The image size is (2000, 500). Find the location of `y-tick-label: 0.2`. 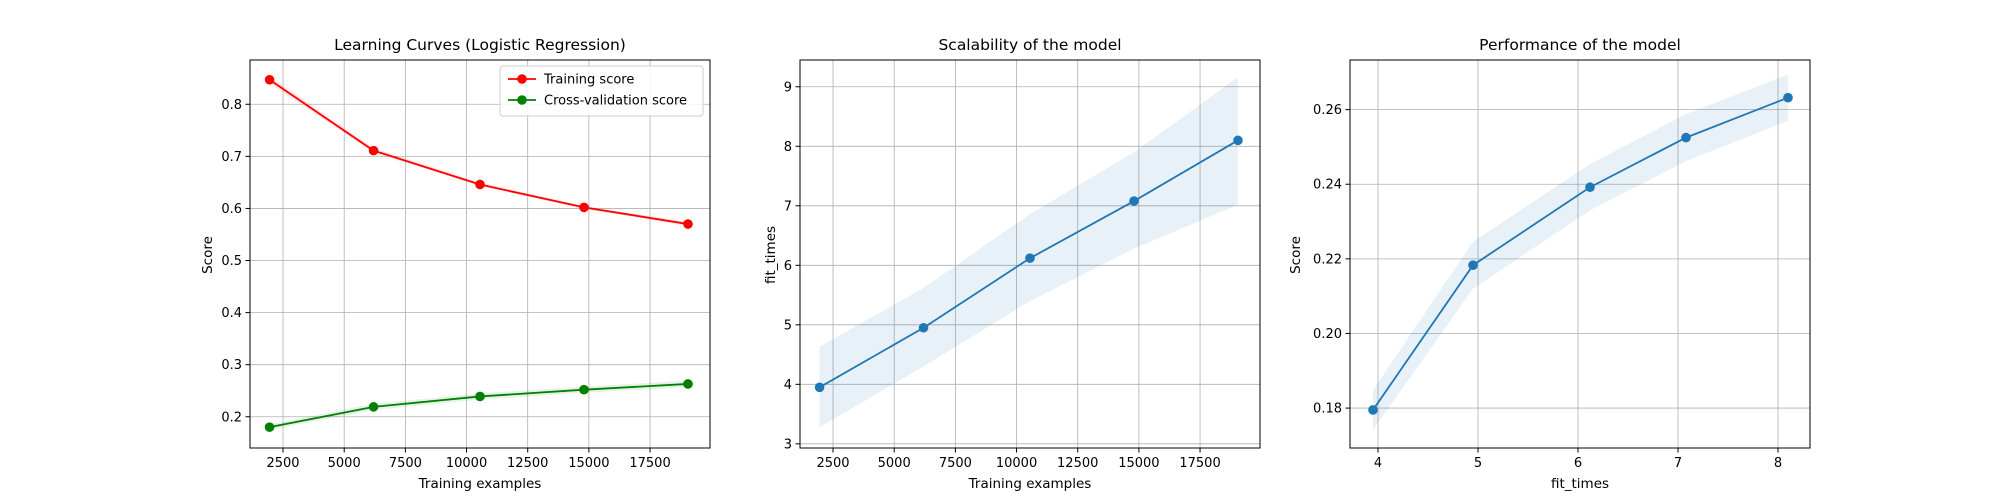

y-tick-label: 0.2 is located at coordinates (231, 417).